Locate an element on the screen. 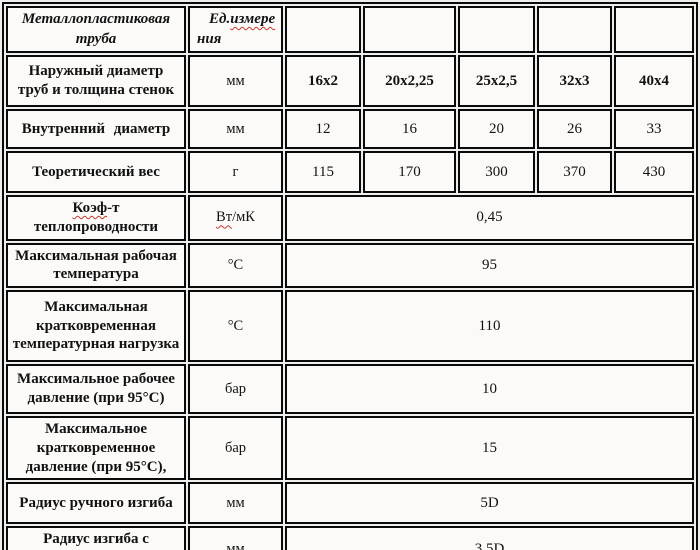 The image size is (700, 550). value-cell: 16 is located at coordinates (409, 129).